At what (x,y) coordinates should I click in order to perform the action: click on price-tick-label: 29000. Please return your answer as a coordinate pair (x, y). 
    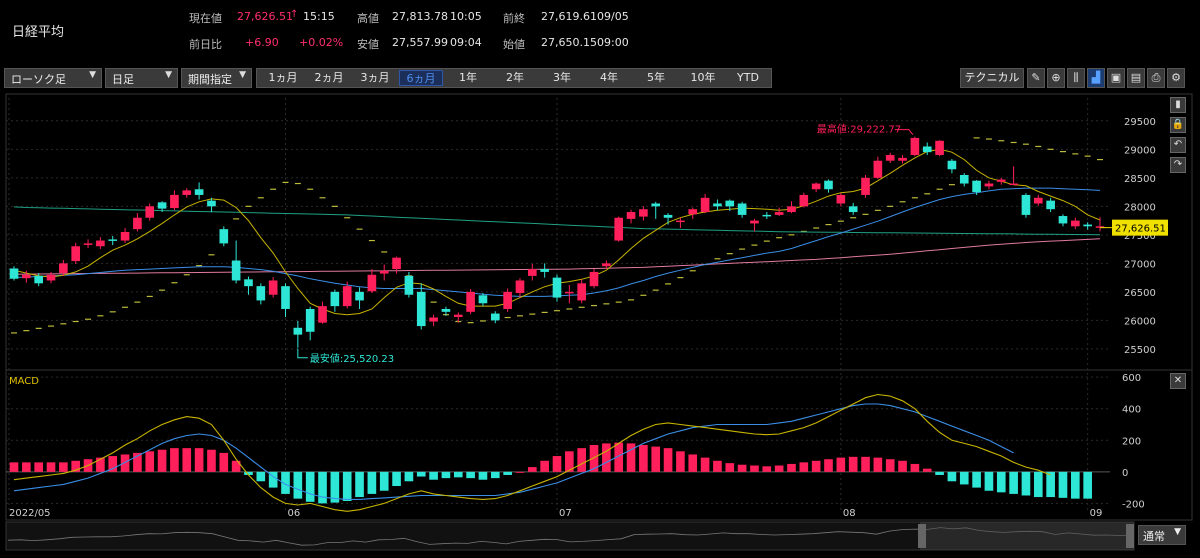
    Looking at the image, I should click on (1140, 150).